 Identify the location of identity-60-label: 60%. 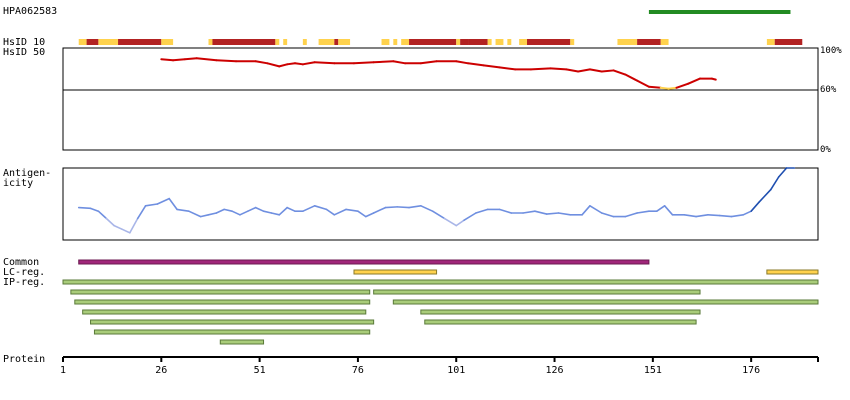
(828, 90).